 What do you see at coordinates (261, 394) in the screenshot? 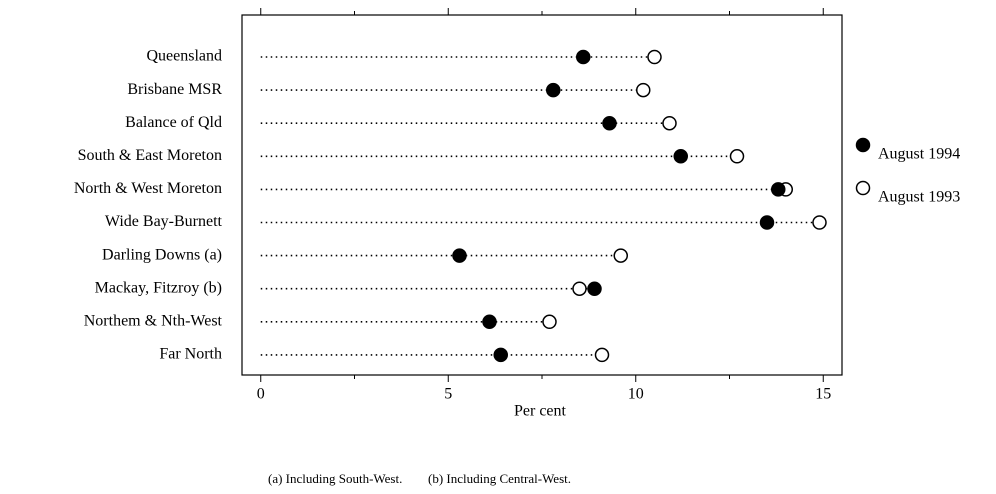
I see `x-tick-label: 0` at bounding box center [261, 394].